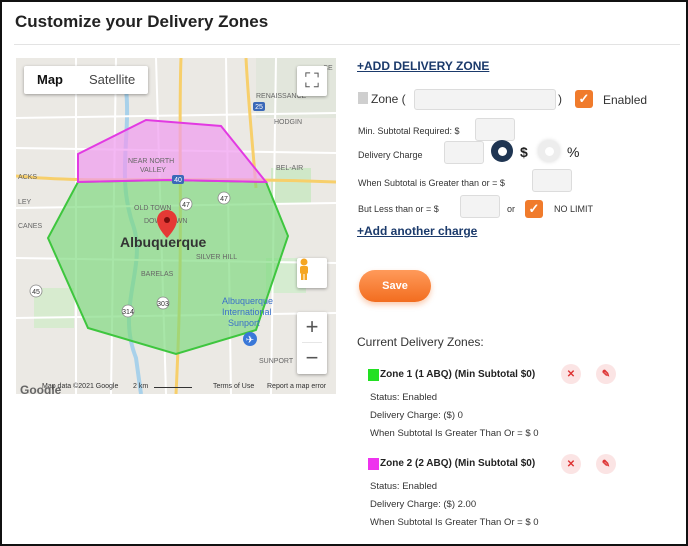 The width and height of the screenshot is (688, 546). I want to click on zone1-title: Zone 1 (1 ABQ) (Min Subtotal $0), so click(458, 374).